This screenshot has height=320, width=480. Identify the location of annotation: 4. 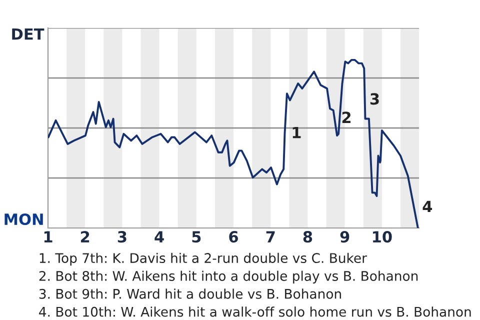
(427, 206).